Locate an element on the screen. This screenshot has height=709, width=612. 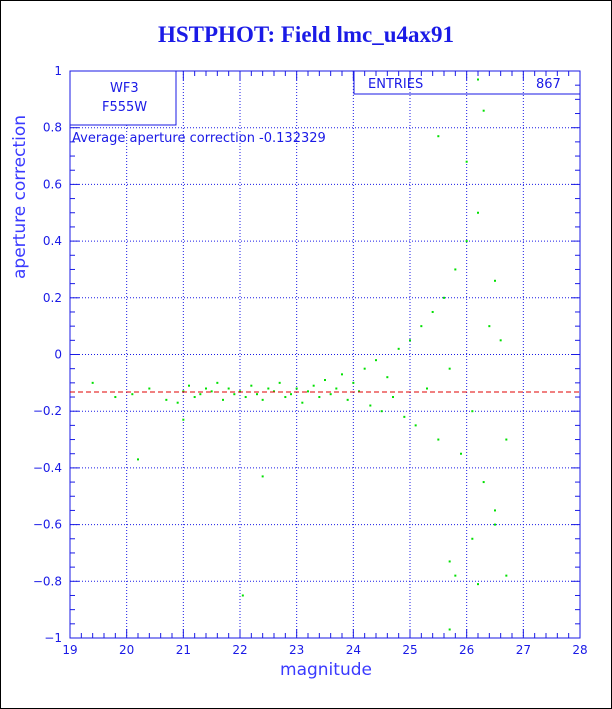
x-tick-label: 25 is located at coordinates (409, 650).